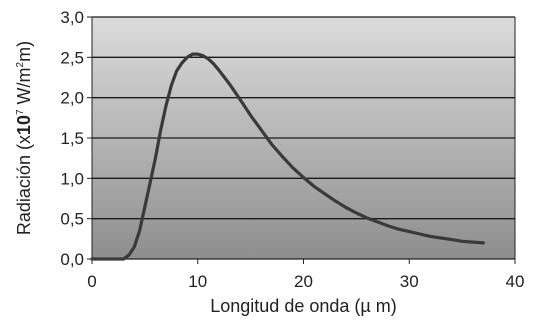  Describe the element at coordinates (24, 185) in the screenshot. I see `y-axis-title-prefix: Radiación (x` at that location.